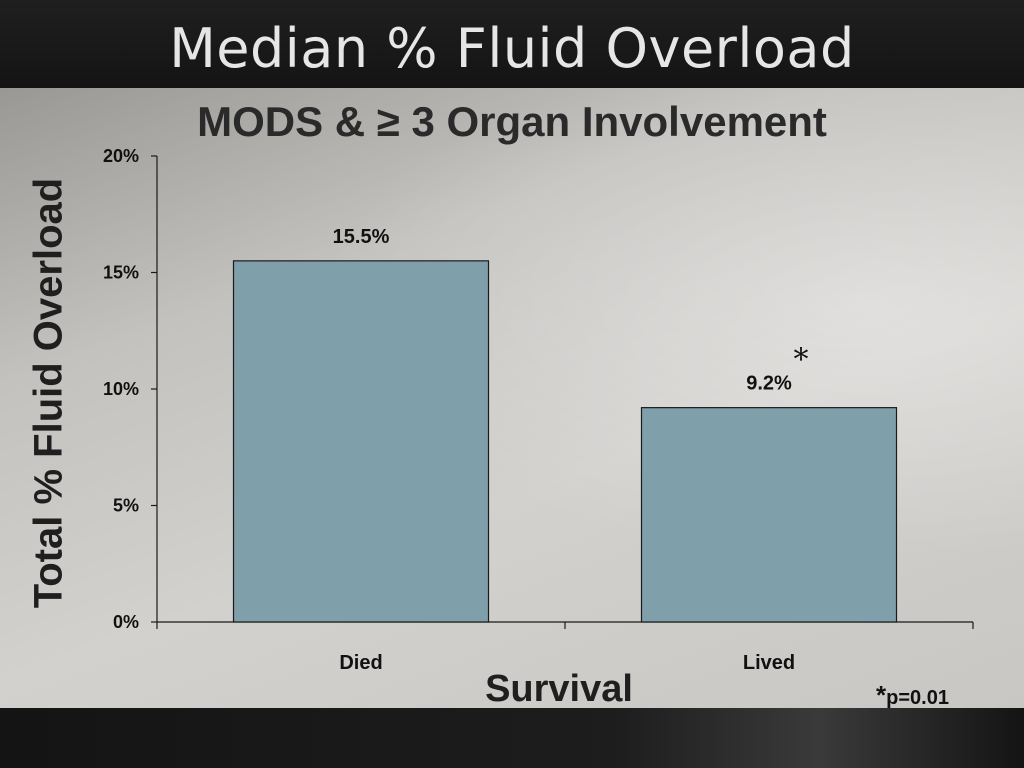  What do you see at coordinates (881, 695) in the screenshot?
I see `footnote-marker: *` at bounding box center [881, 695].